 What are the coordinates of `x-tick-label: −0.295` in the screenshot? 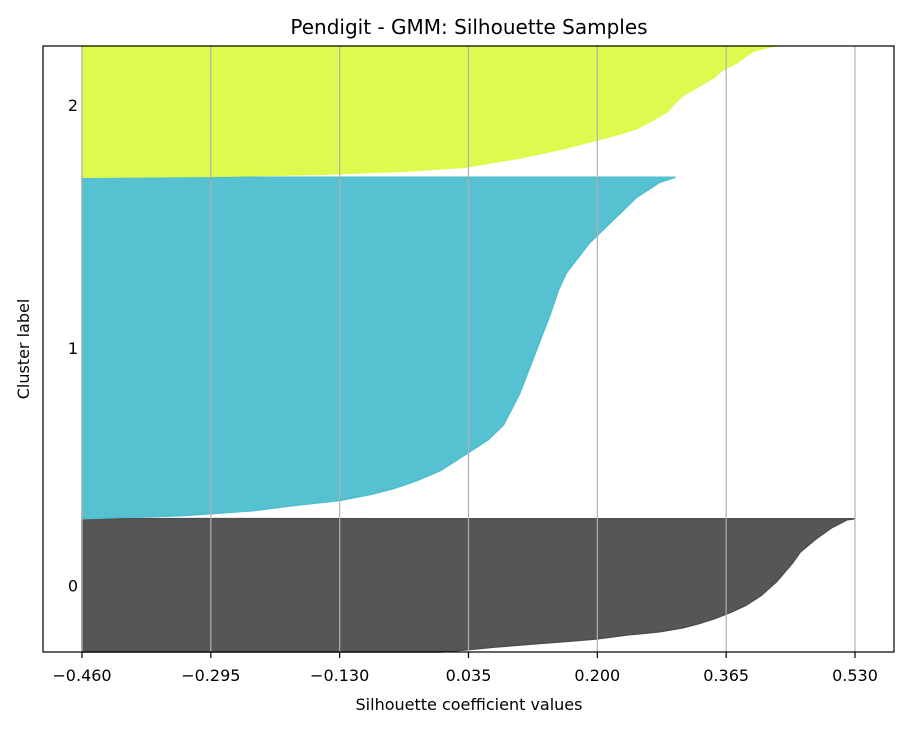 It's located at (210, 675).